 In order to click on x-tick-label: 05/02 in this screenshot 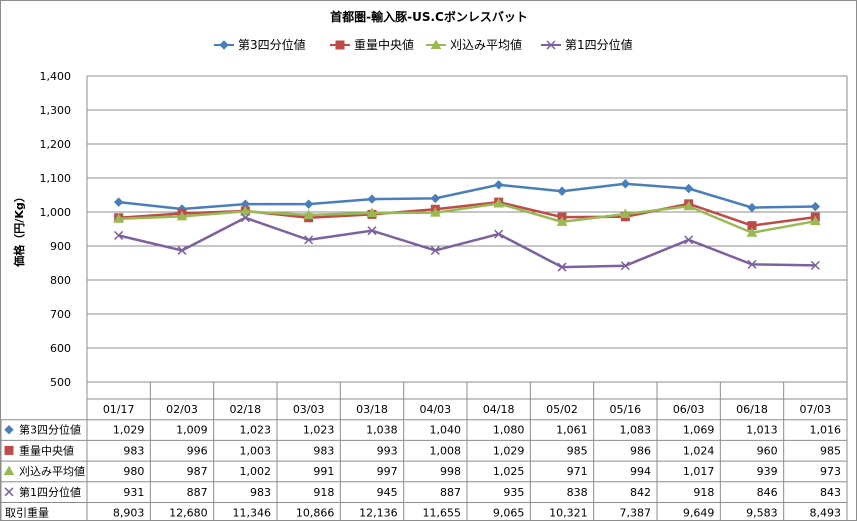, I will do `click(562, 409)`.